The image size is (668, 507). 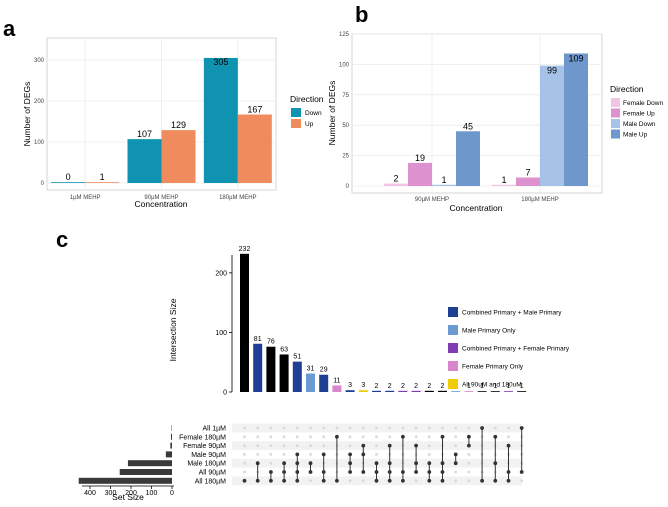 I want to click on panel-a-bar-label: 129, so click(x=178, y=125).